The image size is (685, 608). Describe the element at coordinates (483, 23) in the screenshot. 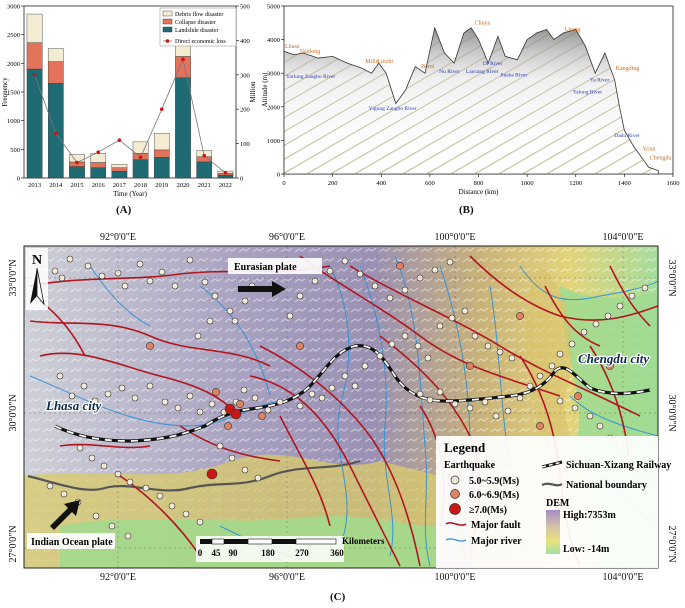

I see `place-label: Chuya` at that location.